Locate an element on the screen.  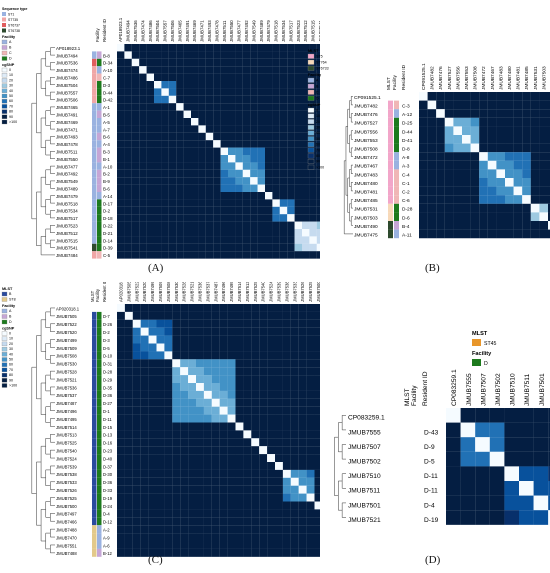
facility-cell is located at coordinates (99, 129).